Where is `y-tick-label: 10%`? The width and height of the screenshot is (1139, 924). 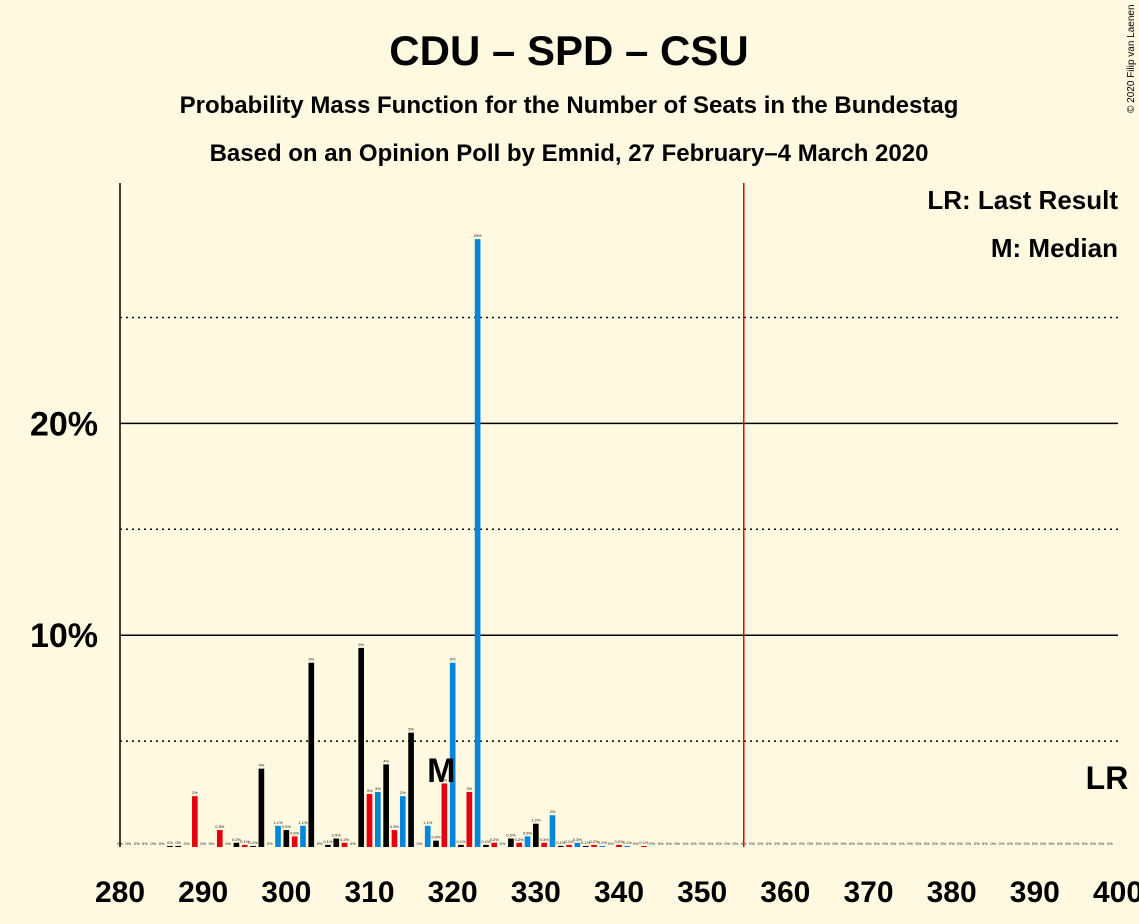
y-tick-label: 10% is located at coordinates (64, 636).